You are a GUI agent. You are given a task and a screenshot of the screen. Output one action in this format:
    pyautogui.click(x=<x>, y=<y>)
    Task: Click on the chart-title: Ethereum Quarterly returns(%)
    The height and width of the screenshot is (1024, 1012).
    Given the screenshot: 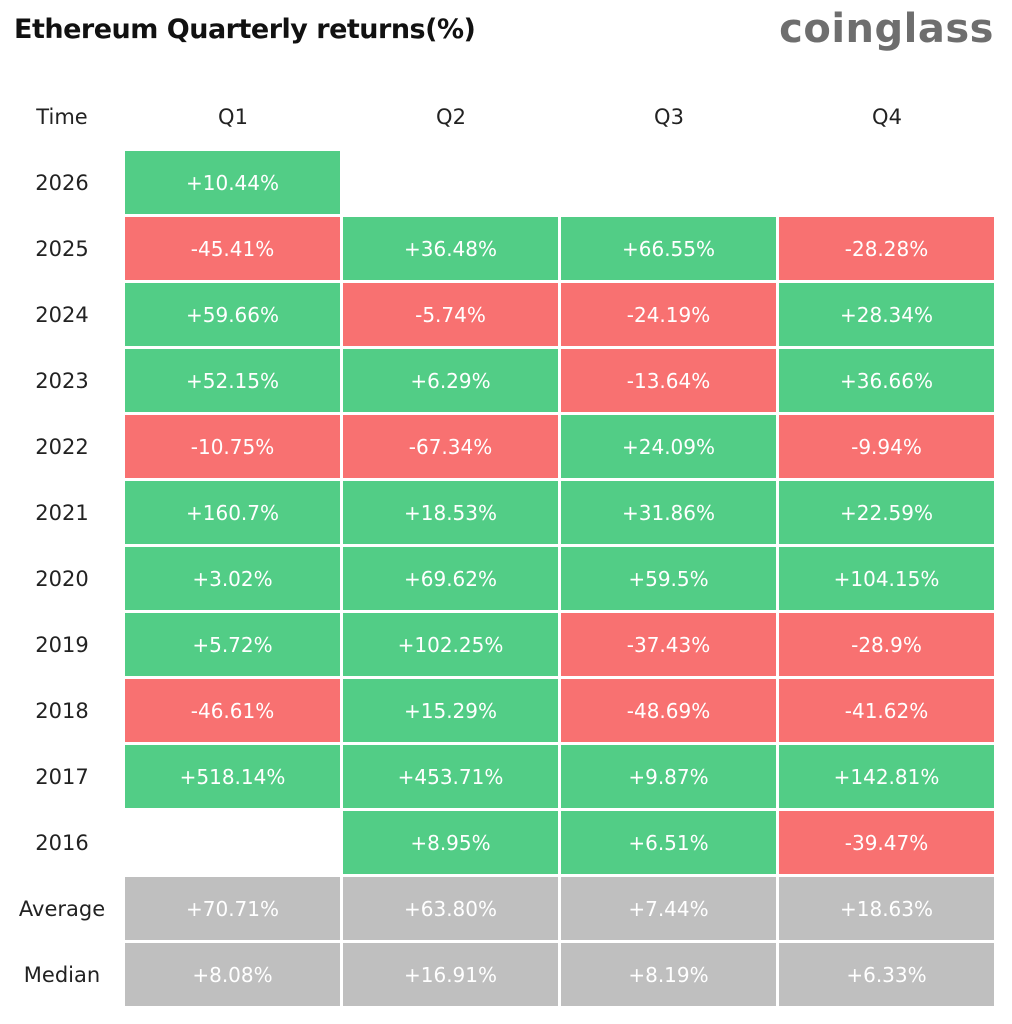 What is the action you would take?
    pyautogui.click(x=245, y=29)
    